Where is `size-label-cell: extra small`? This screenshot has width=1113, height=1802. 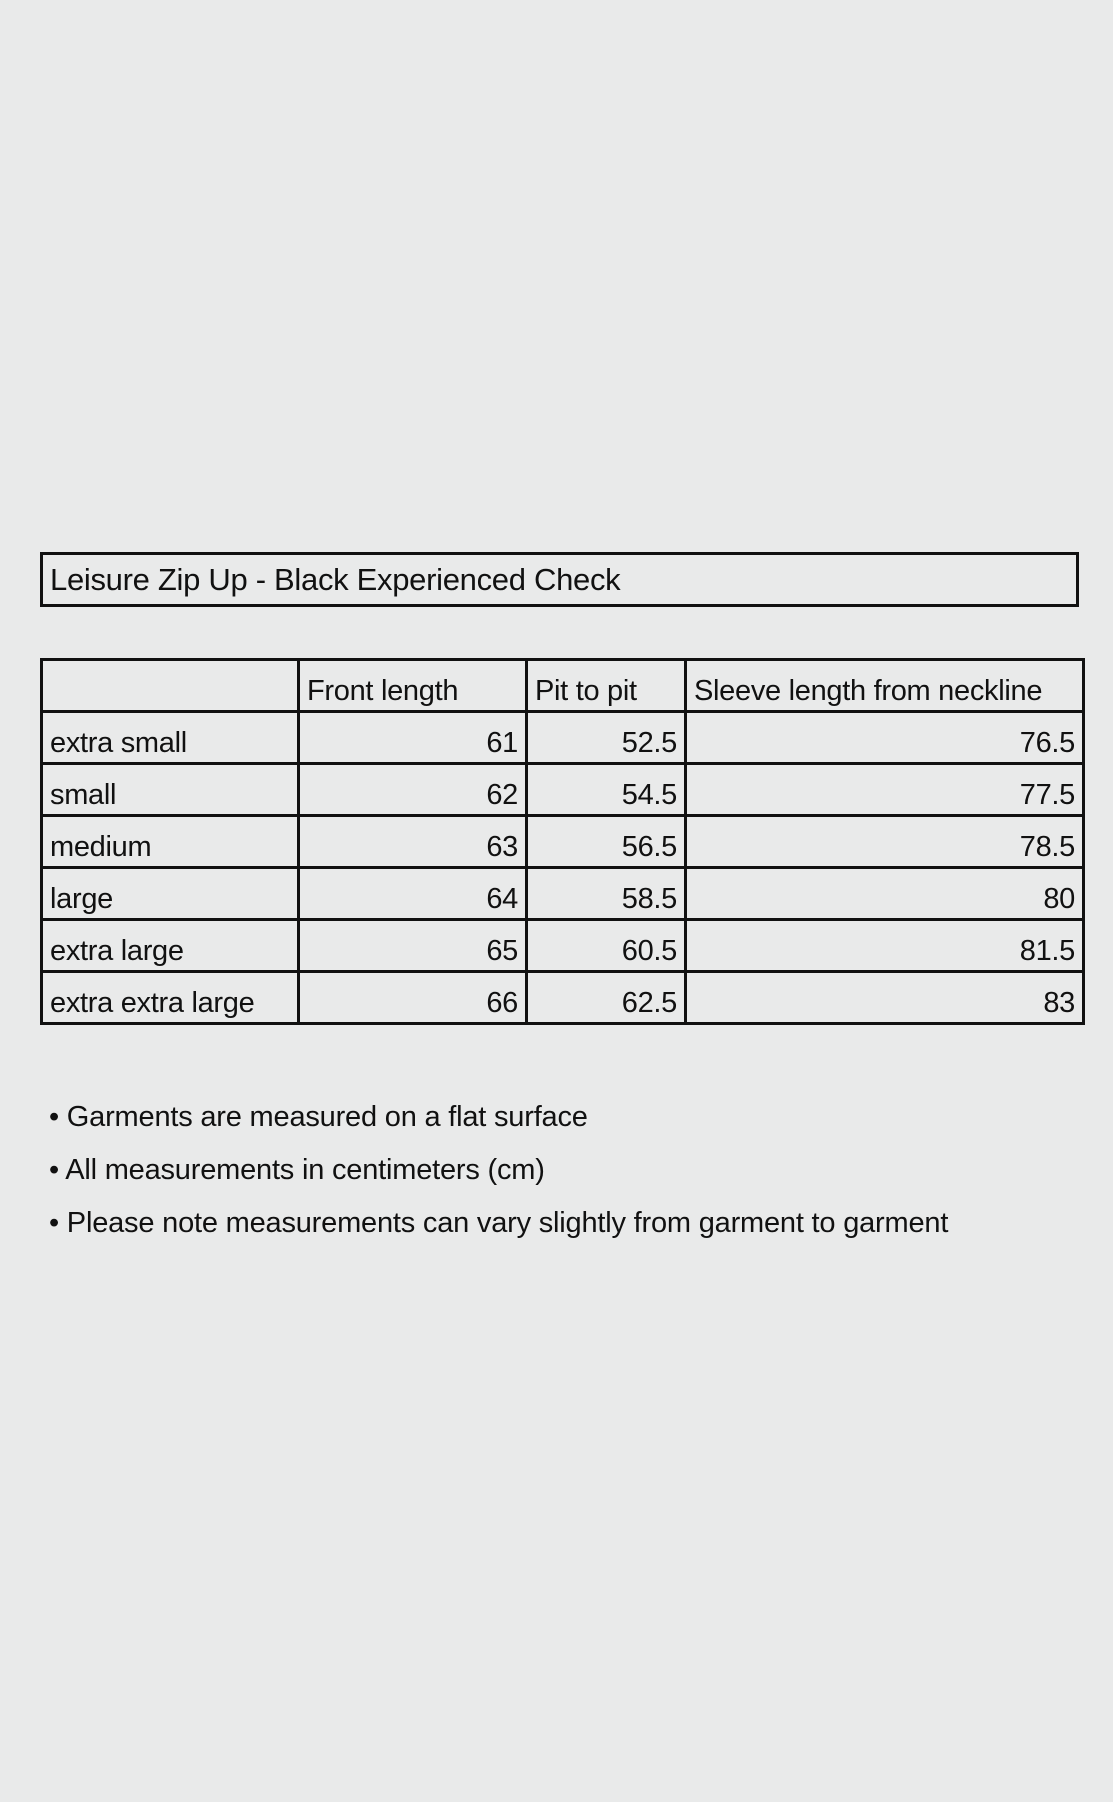 size-label-cell: extra small is located at coordinates (170, 737).